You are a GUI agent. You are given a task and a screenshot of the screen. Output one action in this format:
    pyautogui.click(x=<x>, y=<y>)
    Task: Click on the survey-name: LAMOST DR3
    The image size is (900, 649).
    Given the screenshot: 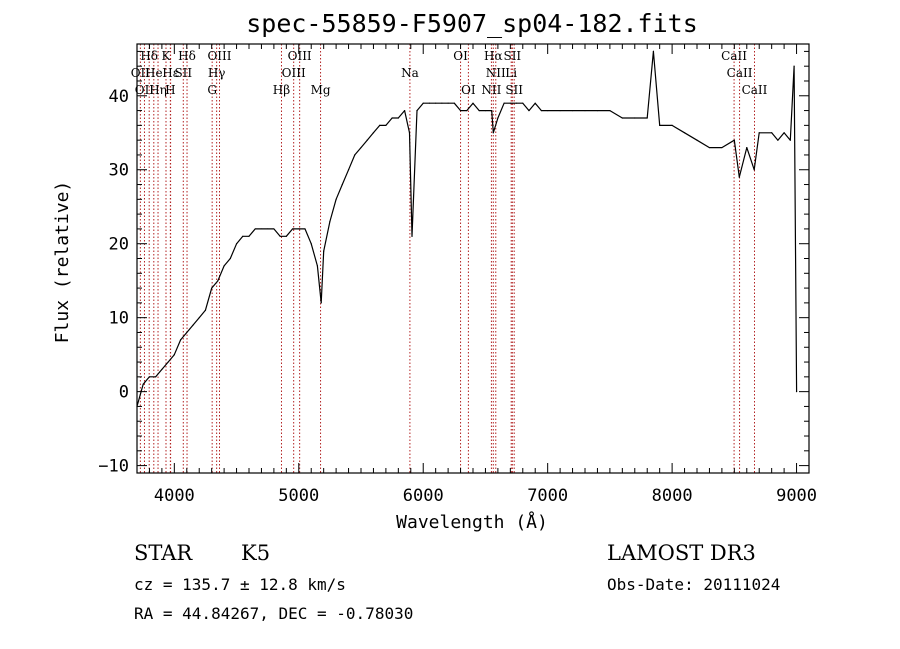 What is the action you would take?
    pyautogui.click(x=681, y=553)
    